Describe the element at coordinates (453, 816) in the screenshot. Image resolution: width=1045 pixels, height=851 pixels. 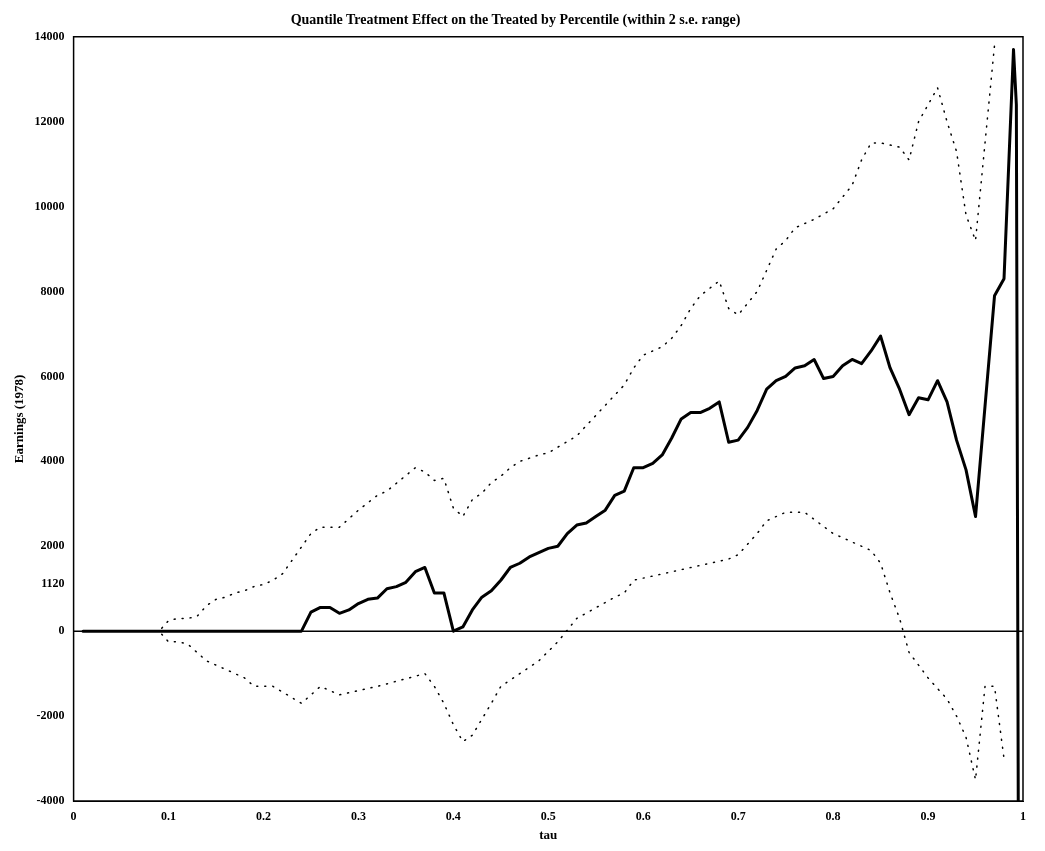
I see `x-tick-label: 0.4` at that location.